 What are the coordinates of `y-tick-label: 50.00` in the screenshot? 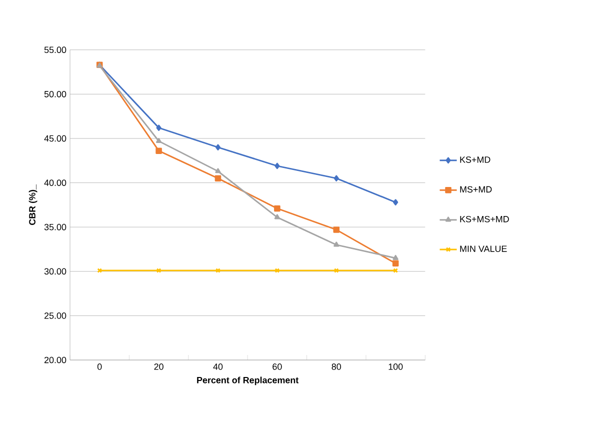 It's located at (55, 94).